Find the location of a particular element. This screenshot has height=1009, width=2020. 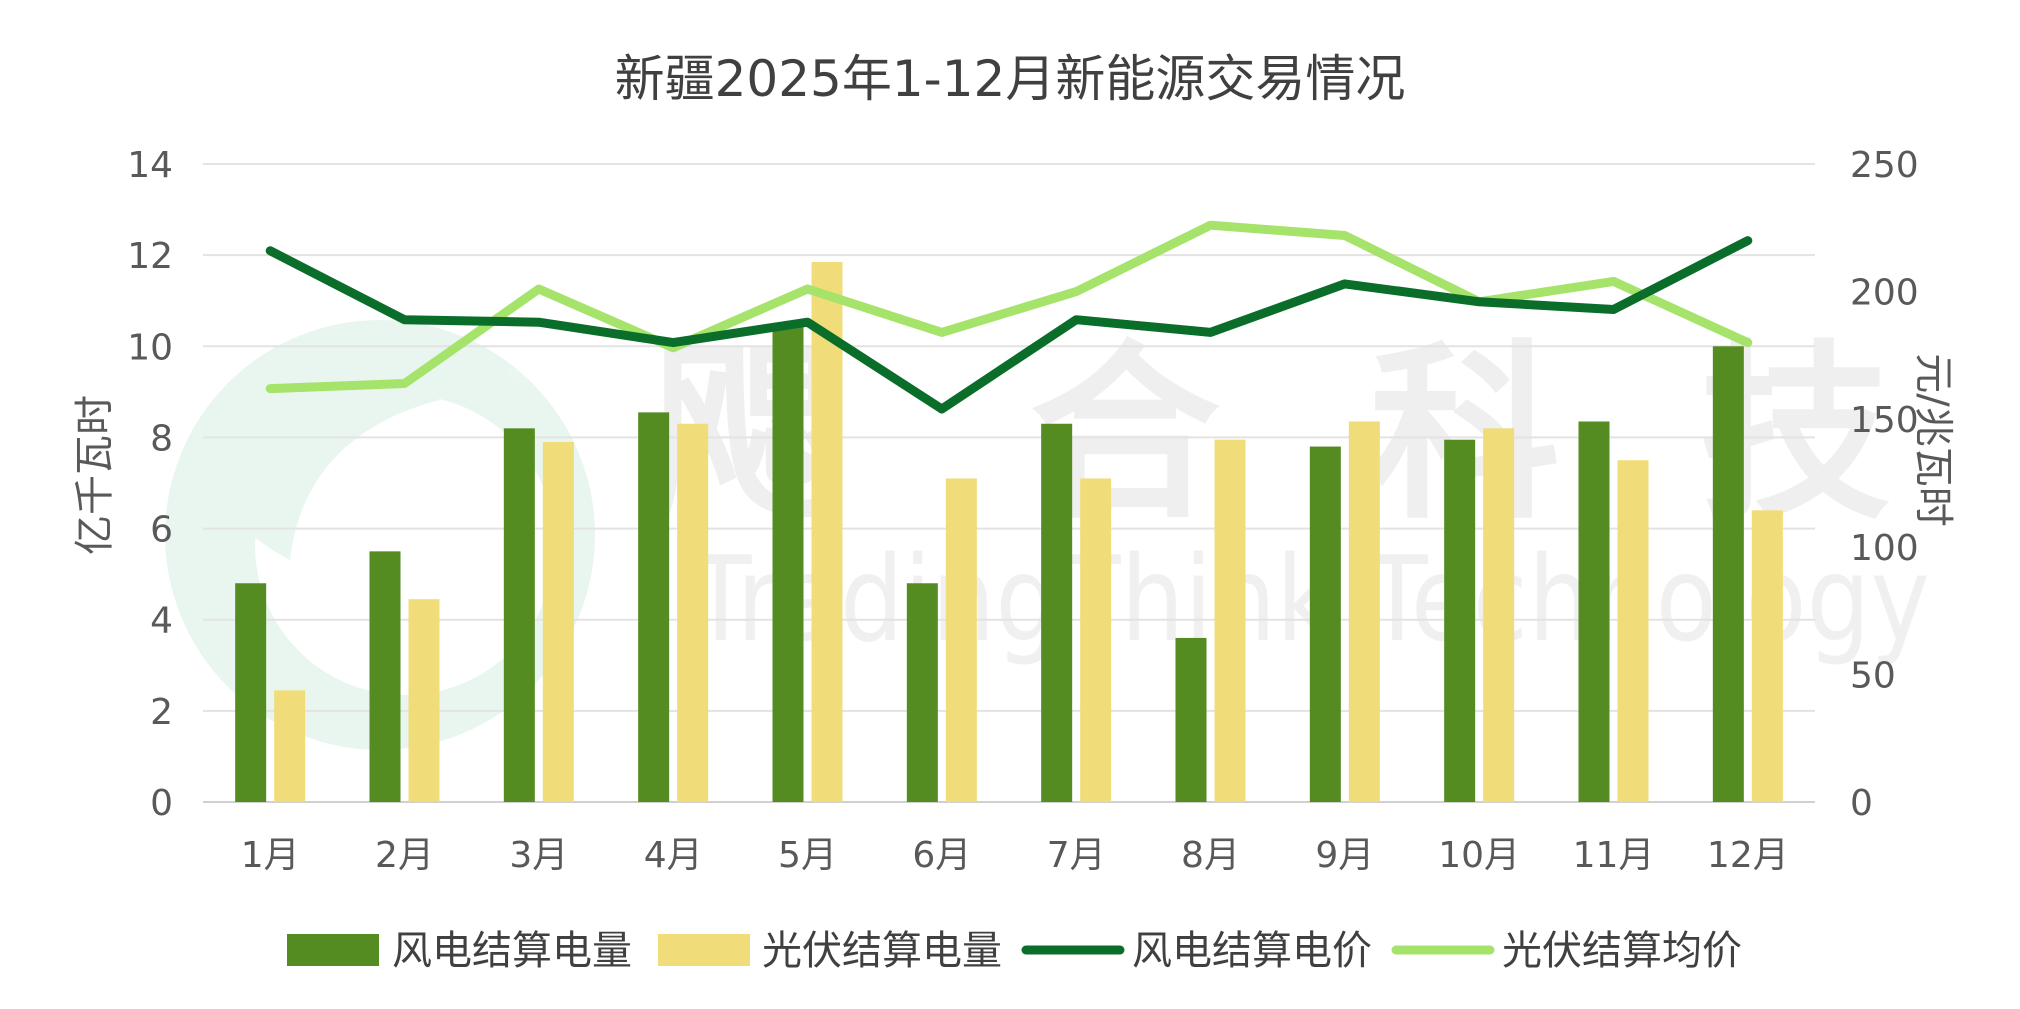

line-wind-price is located at coordinates (1009, 325).